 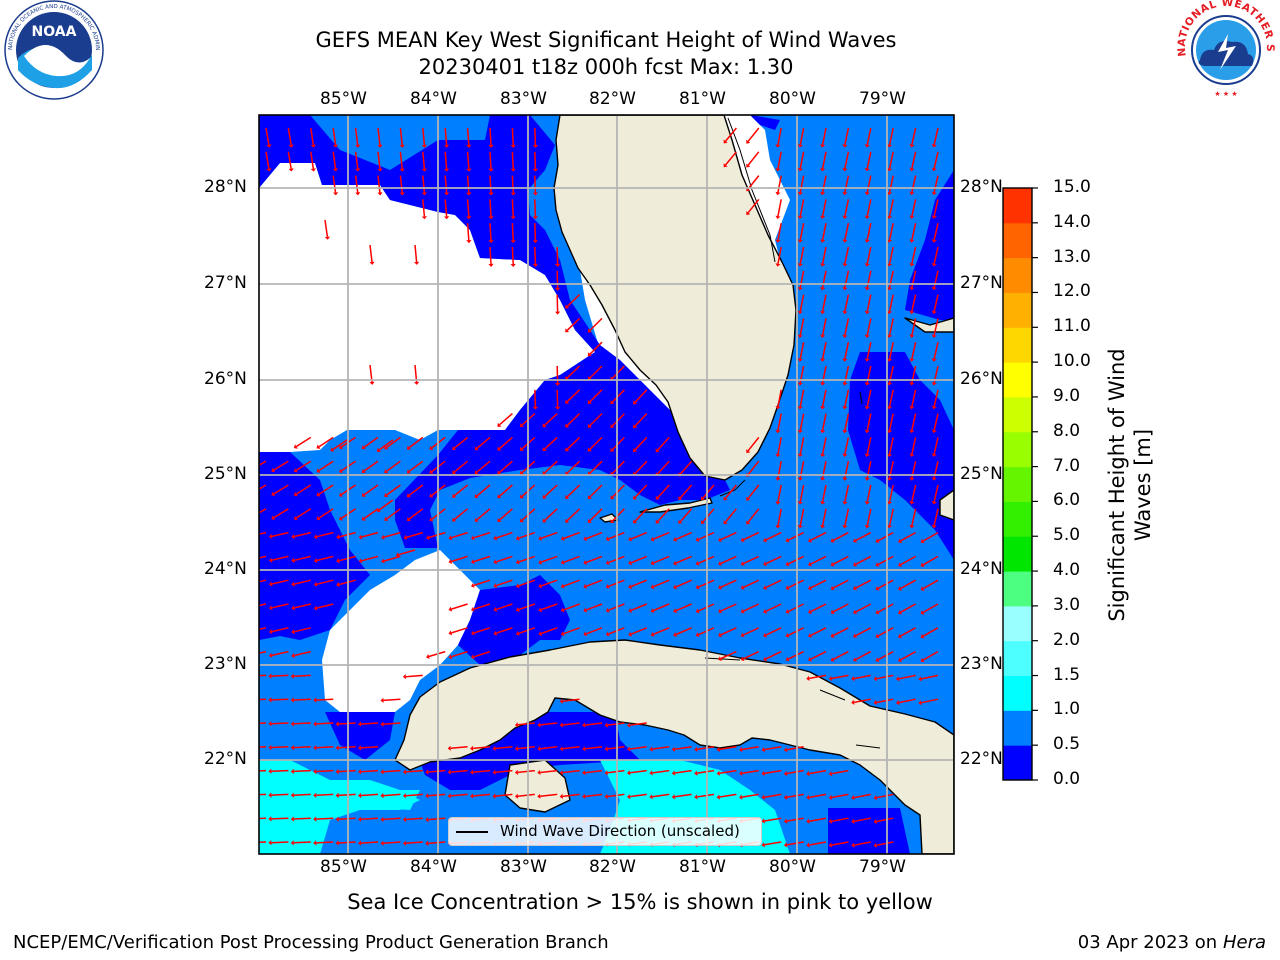 What do you see at coordinates (1067, 395) in the screenshot?
I see `colorbar-tick-label: 9.0` at bounding box center [1067, 395].